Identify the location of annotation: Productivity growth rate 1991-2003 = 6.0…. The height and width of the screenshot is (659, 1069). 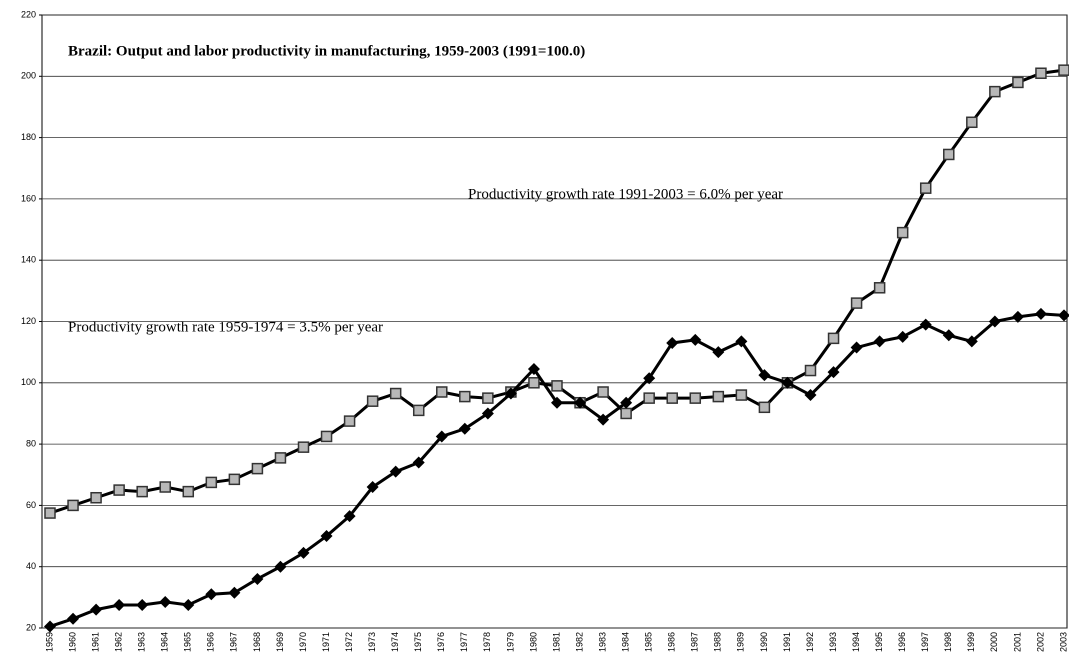
(625, 194).